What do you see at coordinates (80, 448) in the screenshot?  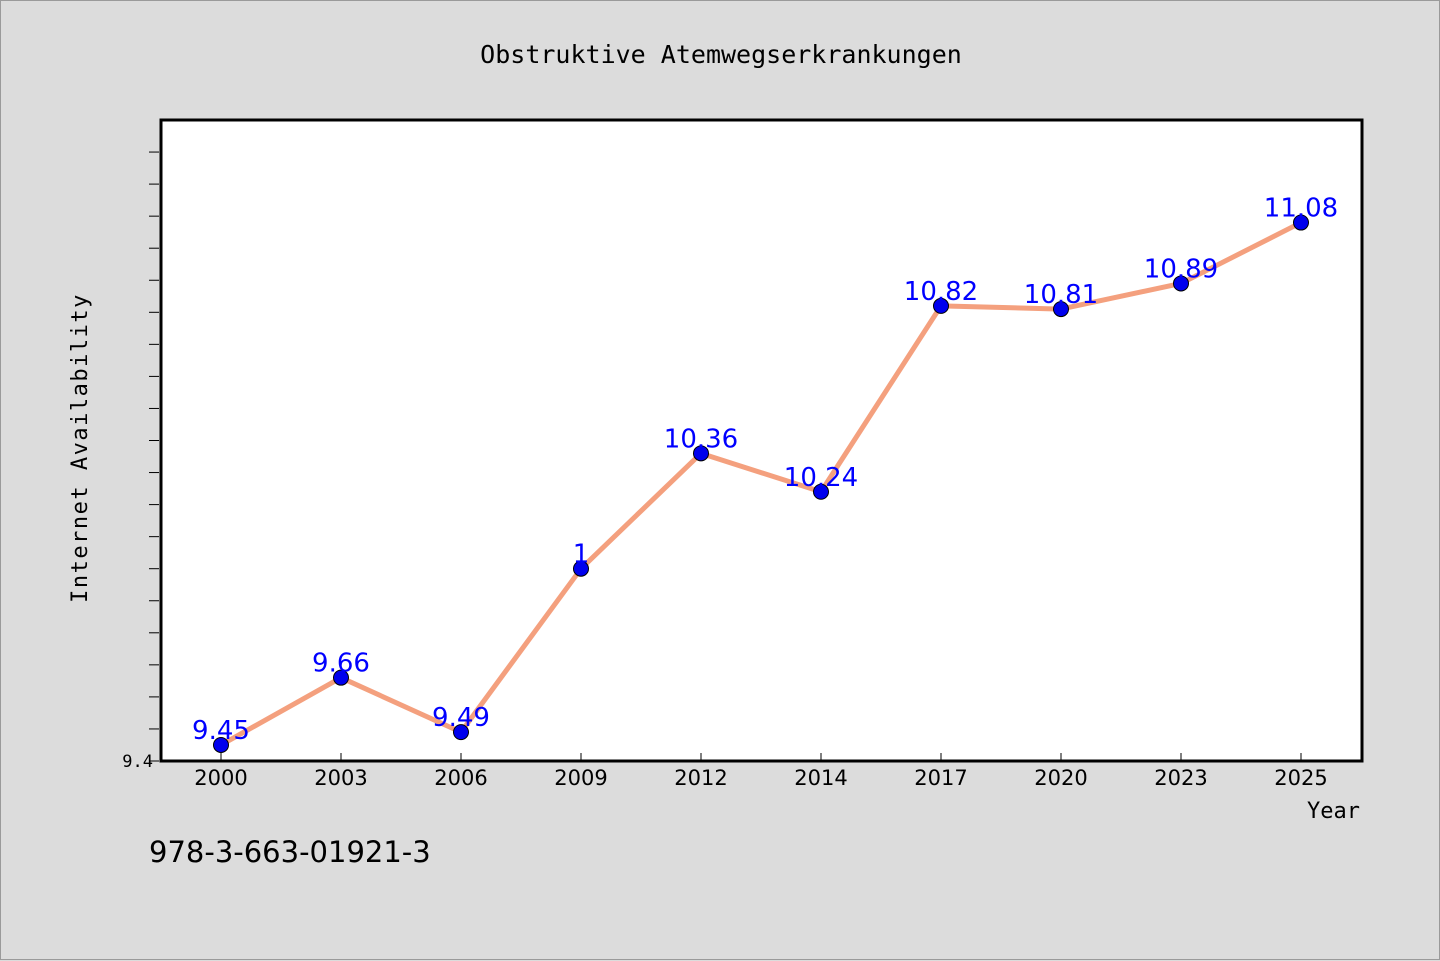 I see `y-axis-label: Internet Availability` at bounding box center [80, 448].